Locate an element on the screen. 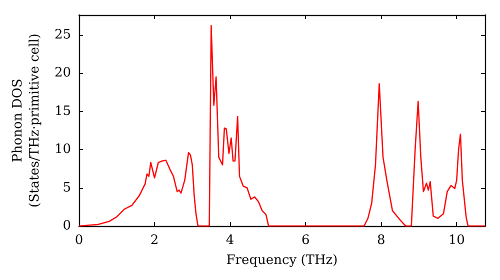  y-tick-label: 0 is located at coordinates (66, 226).